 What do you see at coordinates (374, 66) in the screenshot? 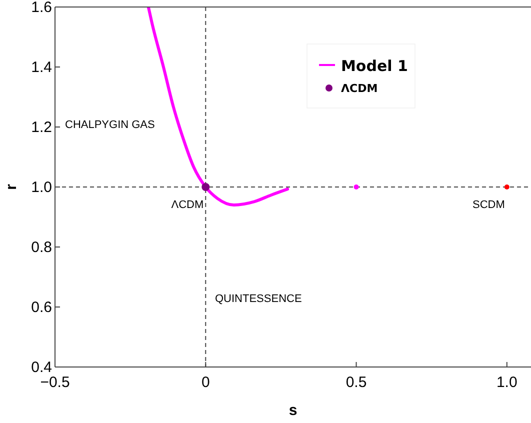
I see `legend-label: Model 1` at bounding box center [374, 66].